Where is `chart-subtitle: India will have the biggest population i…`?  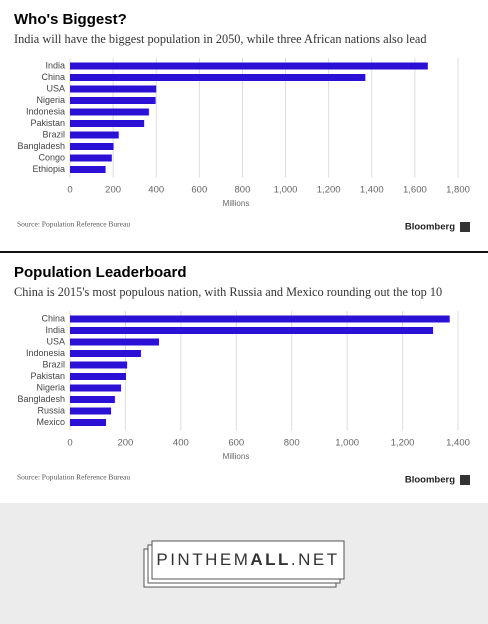 chart-subtitle: India will have the biggest population i… is located at coordinates (220, 39).